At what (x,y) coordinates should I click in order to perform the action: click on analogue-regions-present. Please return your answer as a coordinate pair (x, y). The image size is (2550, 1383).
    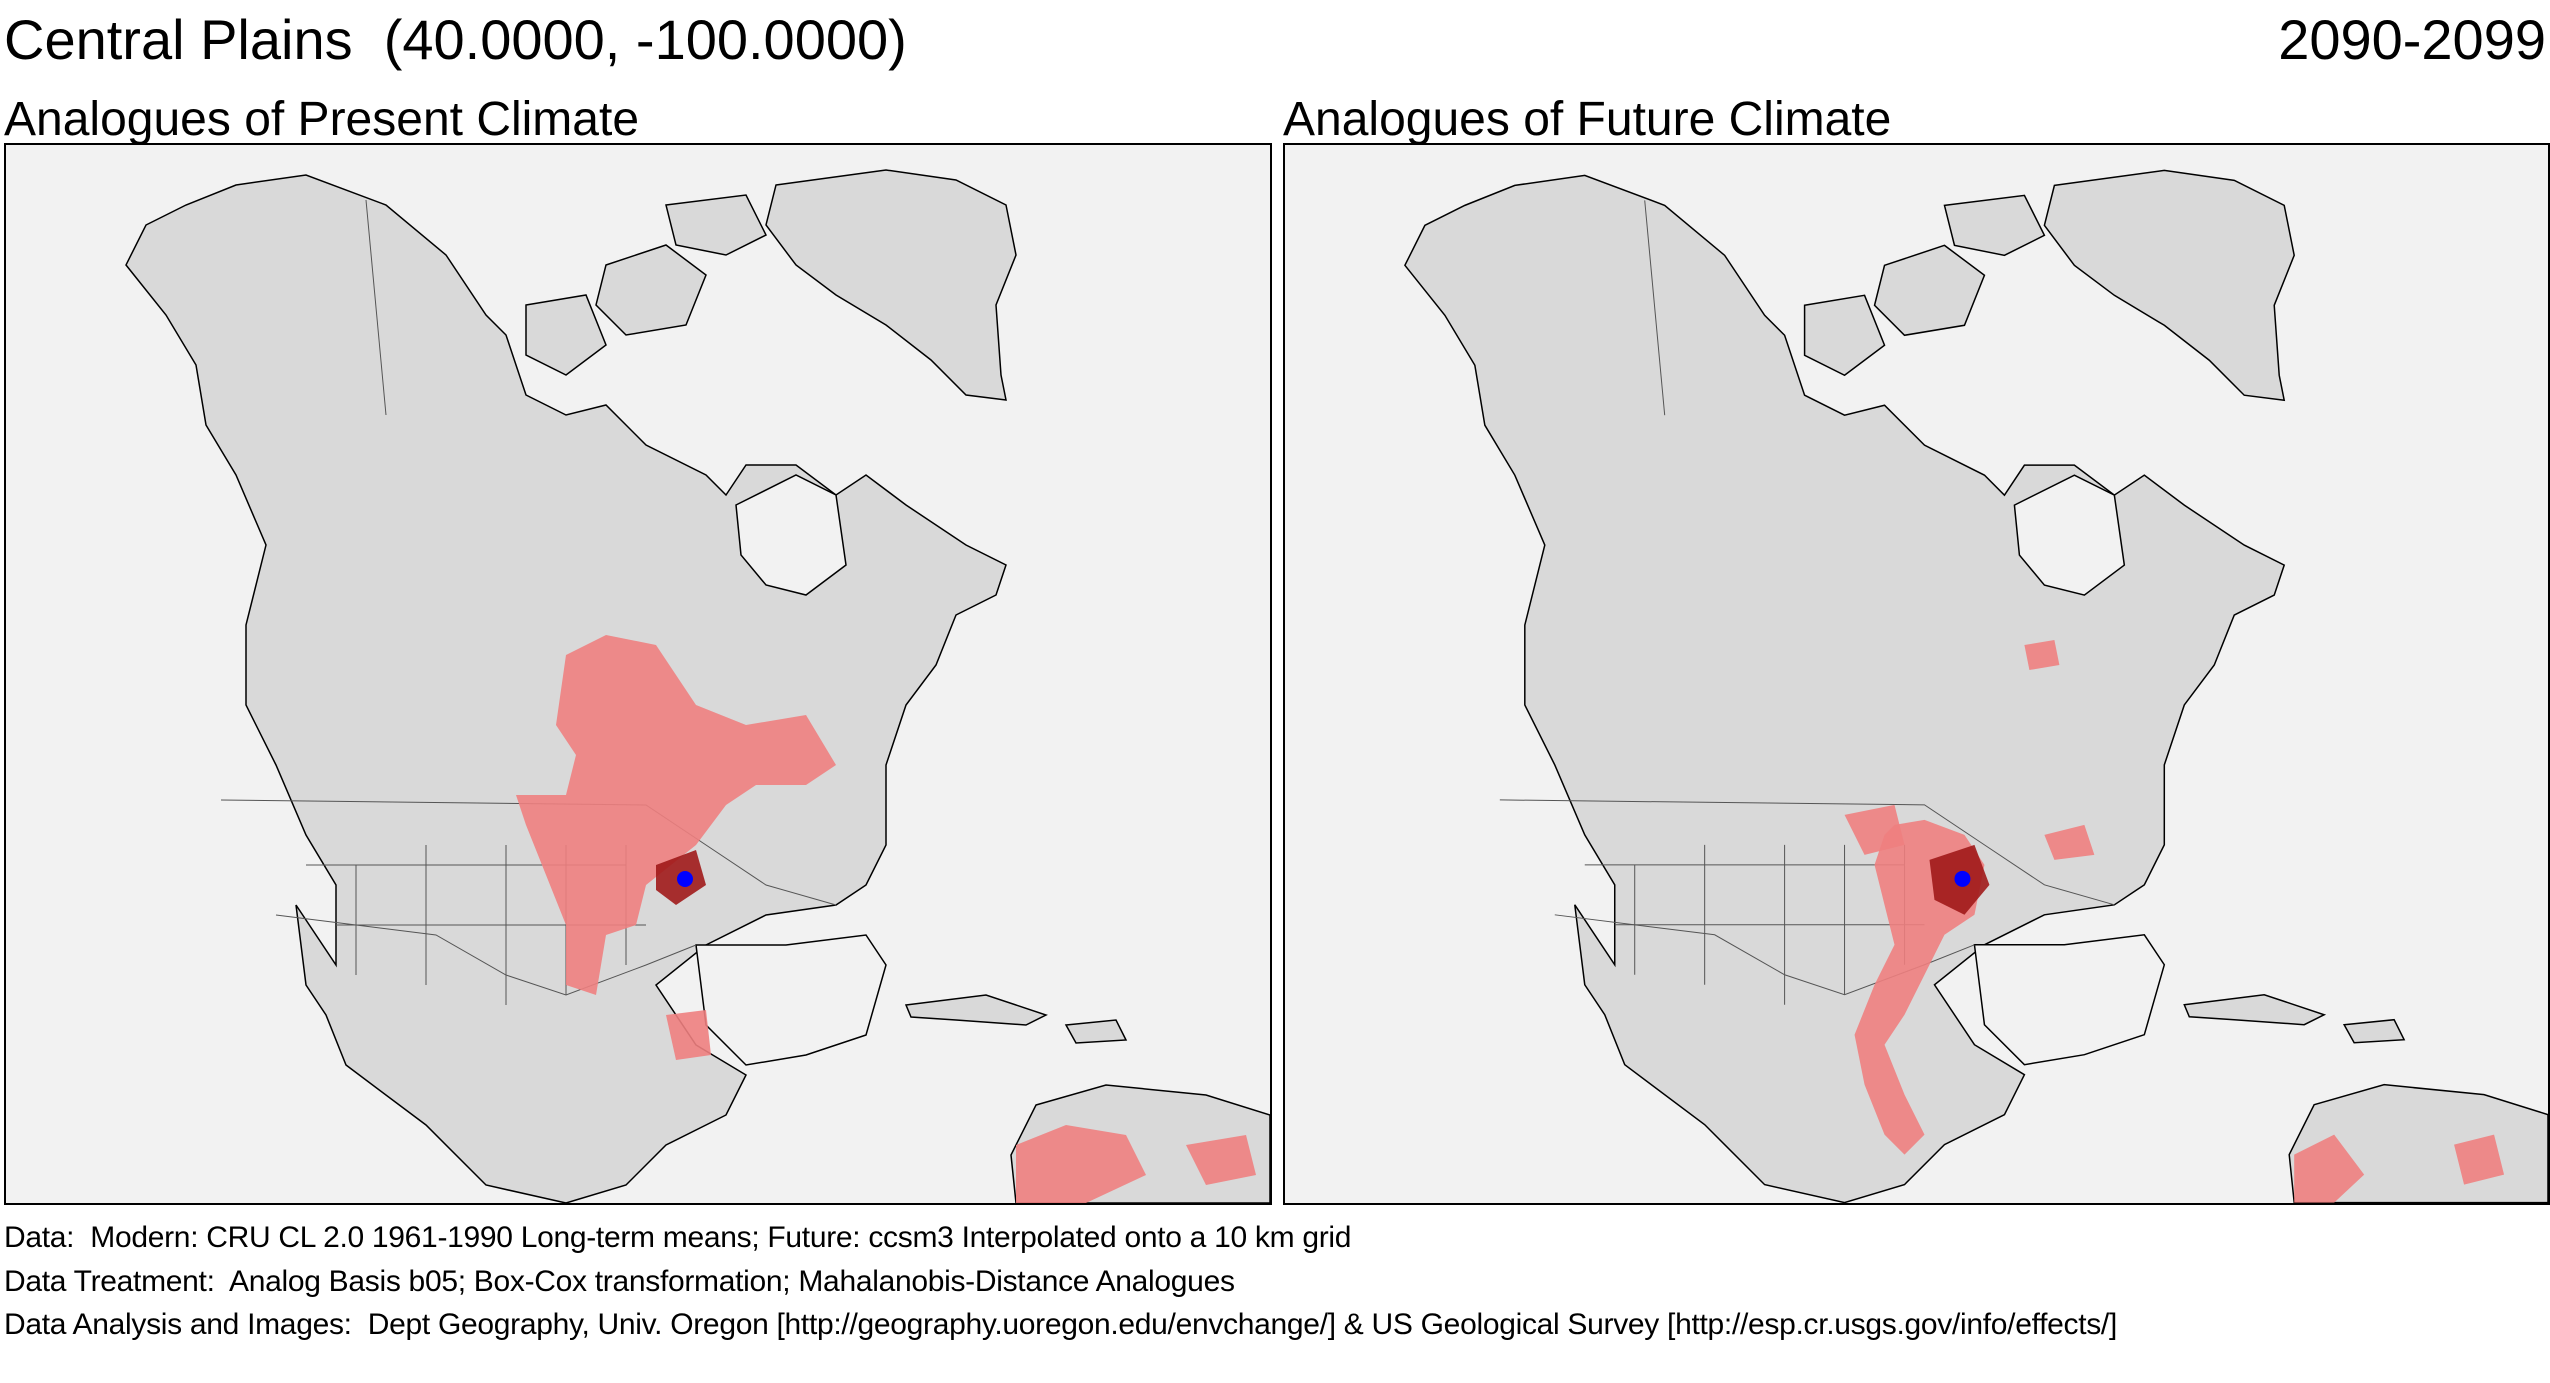
    Looking at the image, I should click on (886, 919).